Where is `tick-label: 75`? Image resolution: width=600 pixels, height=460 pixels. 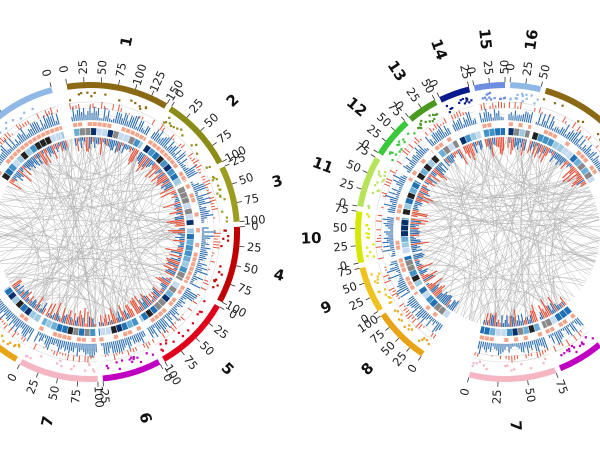
tick-label: 75 is located at coordinates (341, 209).